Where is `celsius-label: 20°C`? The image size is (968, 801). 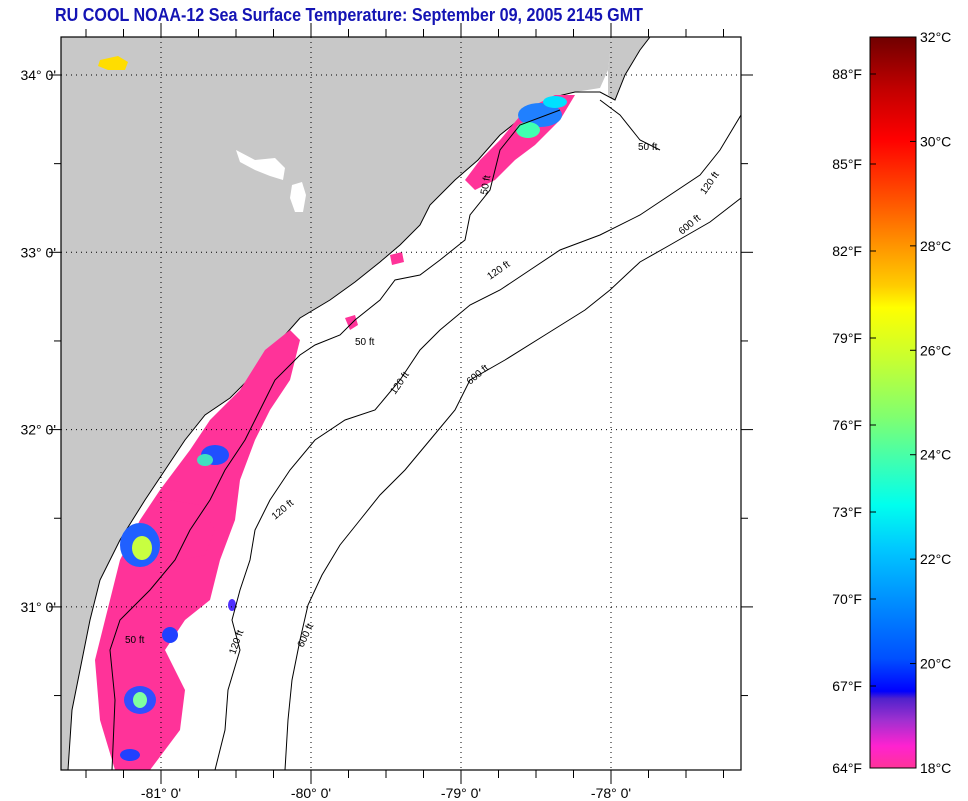
celsius-label: 20°C is located at coordinates (935, 664).